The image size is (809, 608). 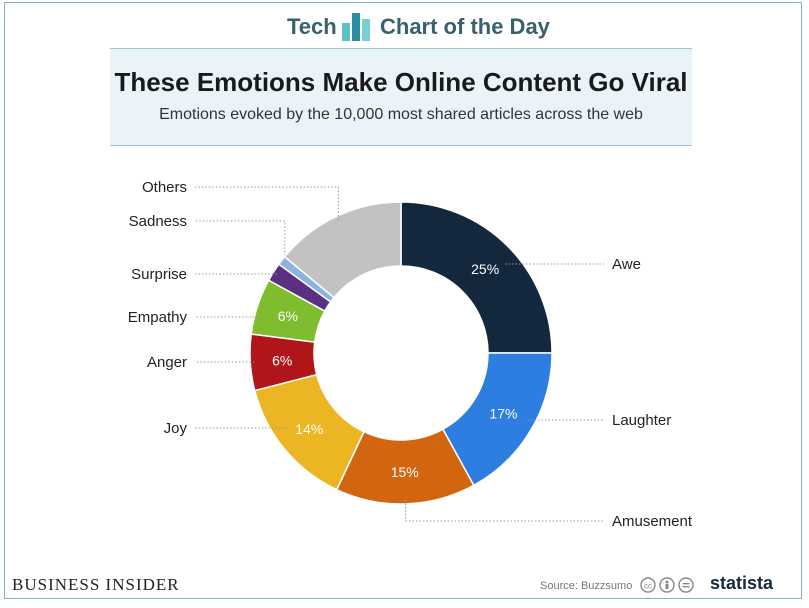 I want to click on category-label-amusement: Amusement, so click(x=652, y=521).